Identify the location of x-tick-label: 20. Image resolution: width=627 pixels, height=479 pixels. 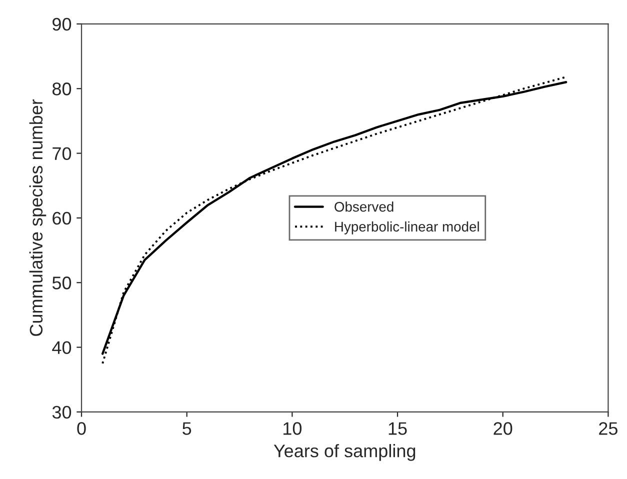
(503, 428).